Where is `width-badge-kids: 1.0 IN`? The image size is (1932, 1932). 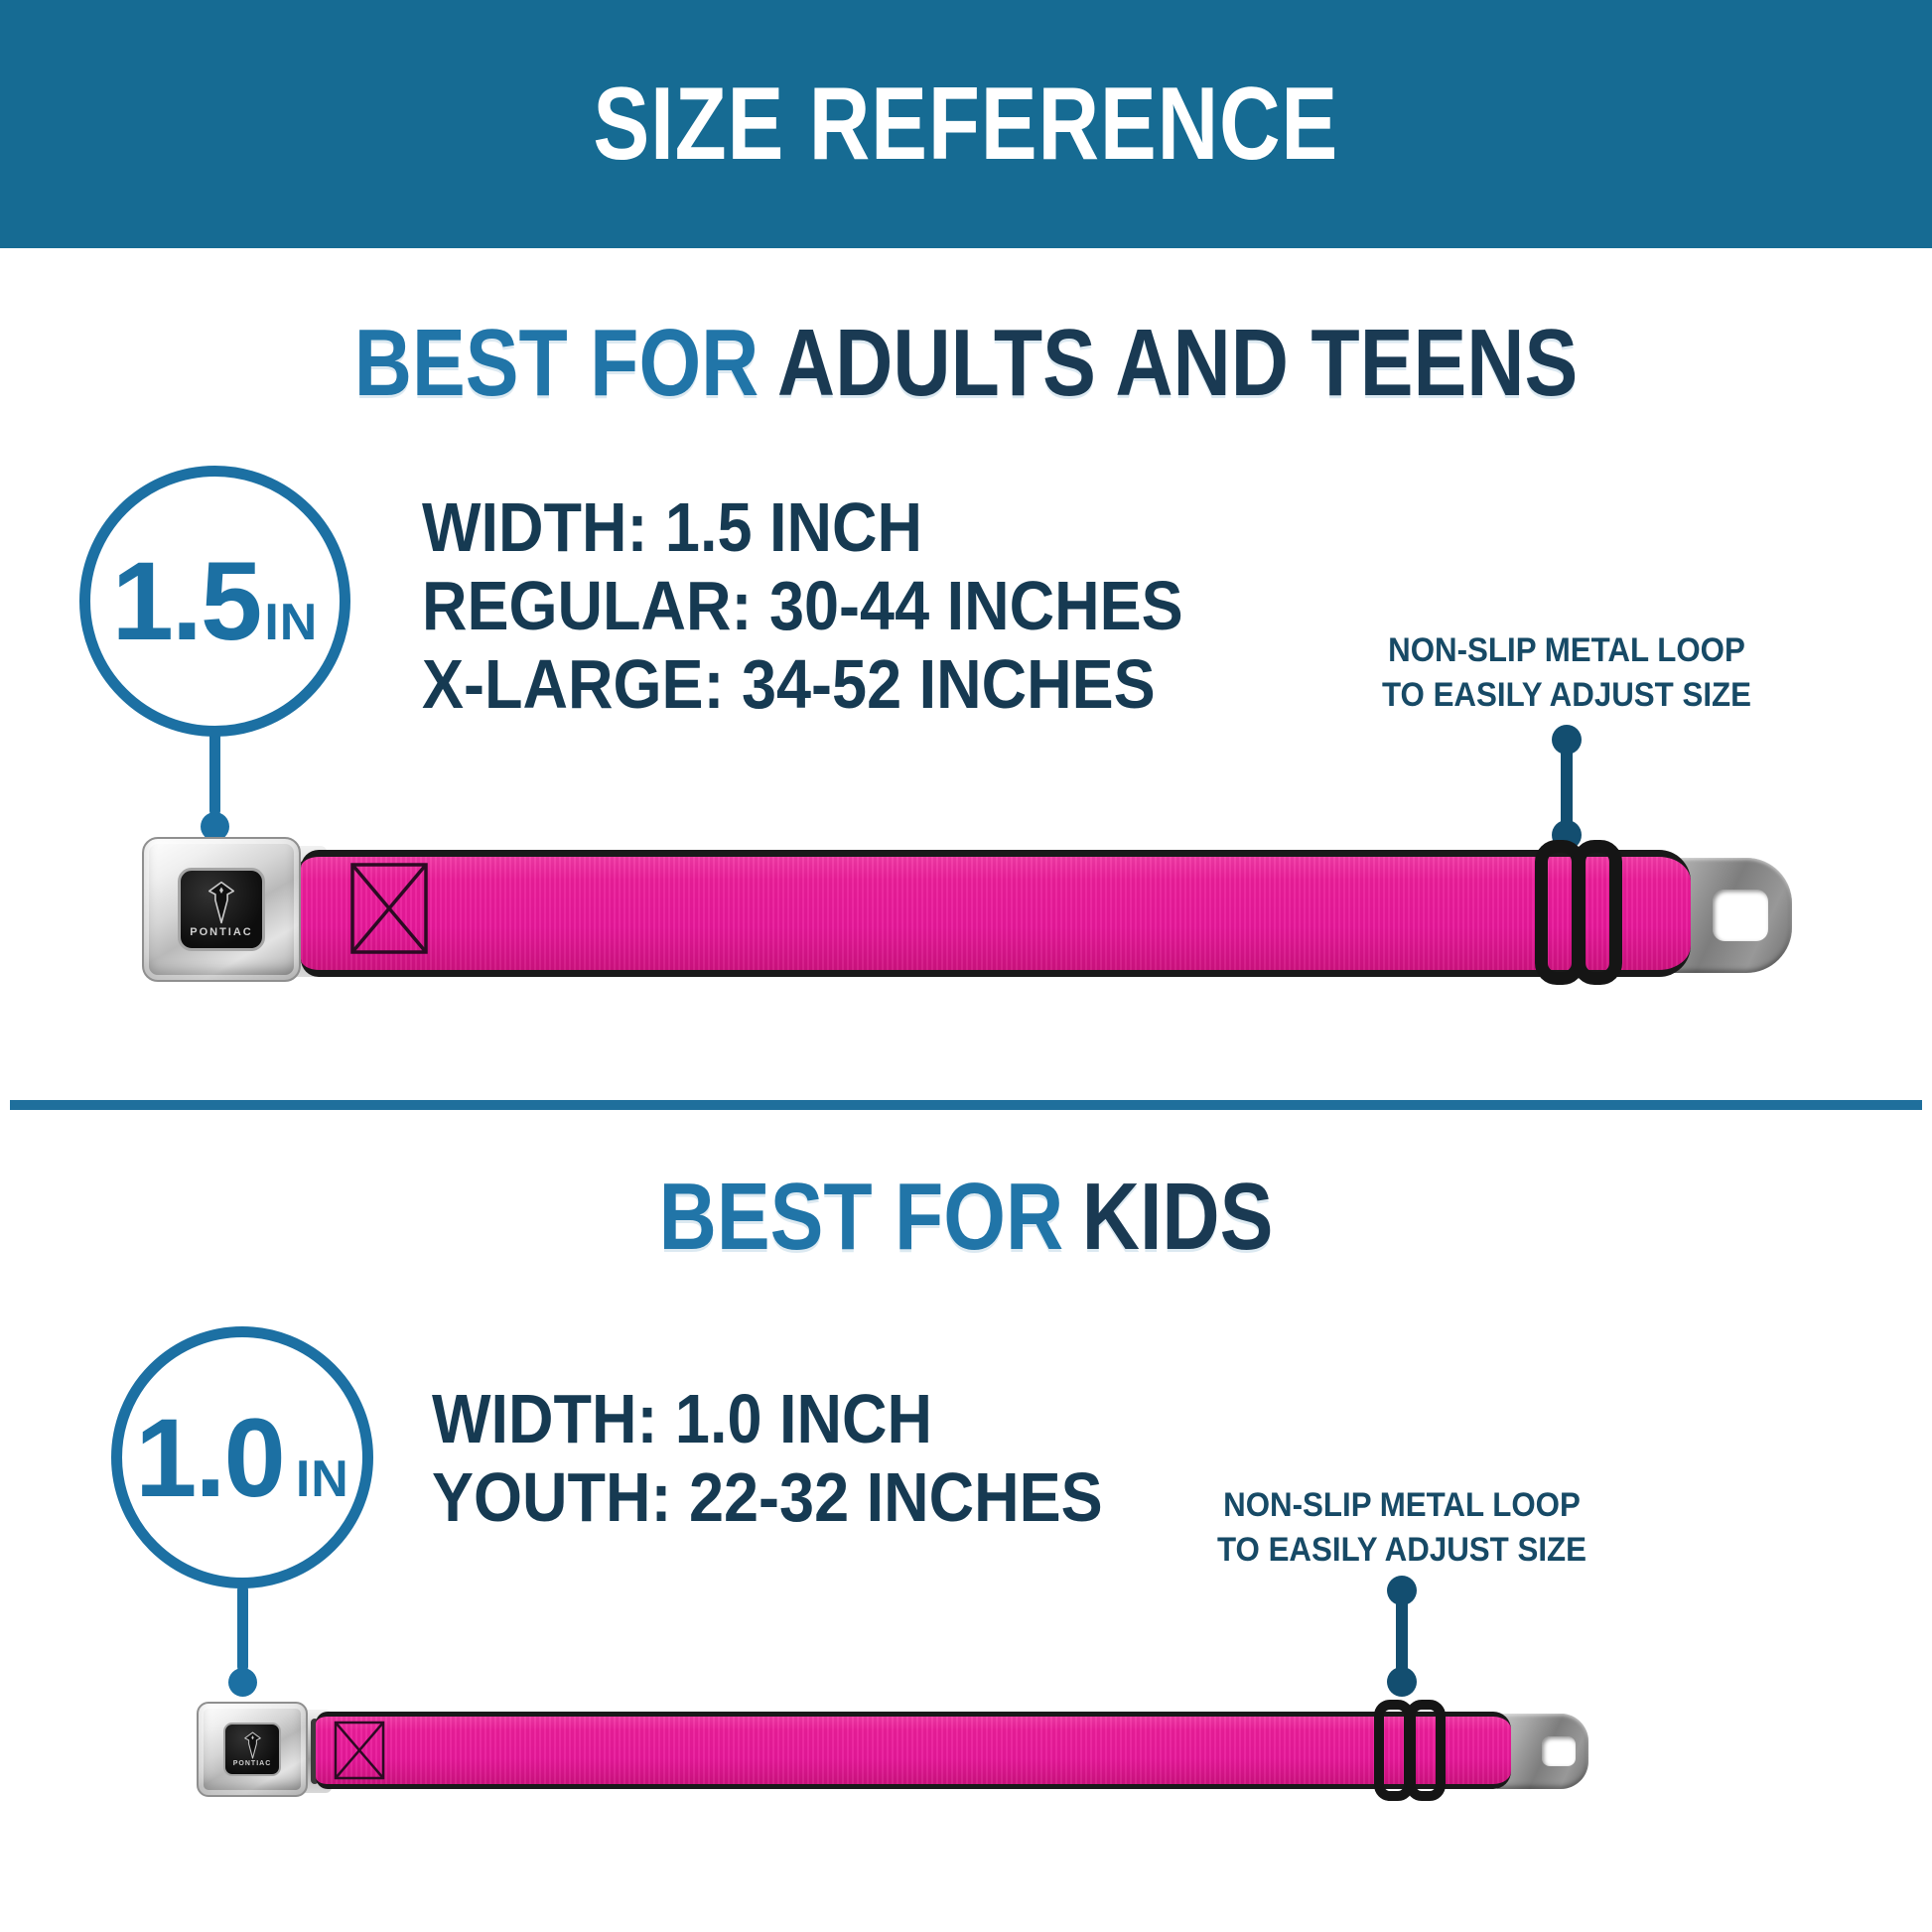
width-badge-kids: 1.0 IN is located at coordinates (242, 1457).